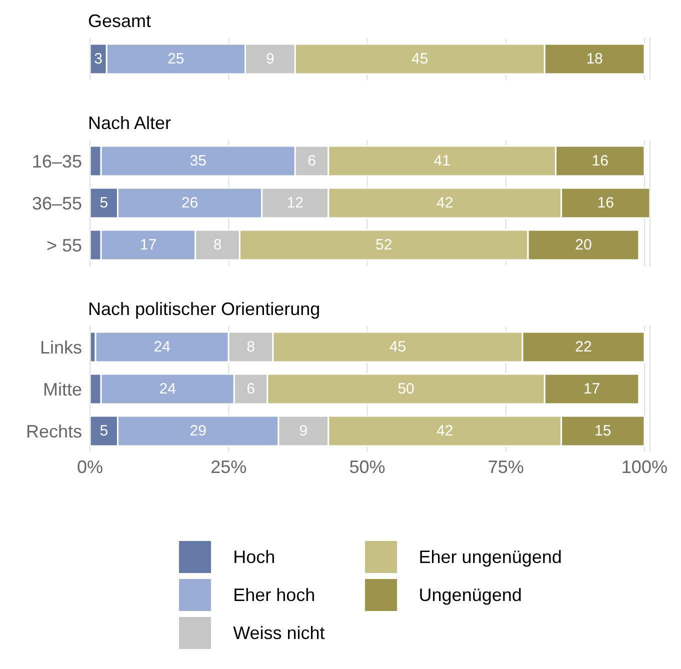  What do you see at coordinates (406, 389) in the screenshot?
I see `data-label: 50` at bounding box center [406, 389].